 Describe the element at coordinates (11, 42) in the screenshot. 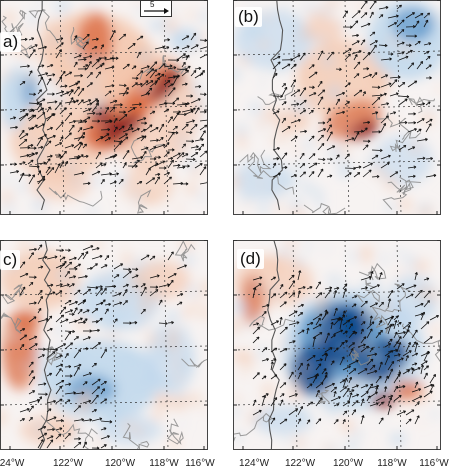

I see `panel-label-a: a)` at that location.